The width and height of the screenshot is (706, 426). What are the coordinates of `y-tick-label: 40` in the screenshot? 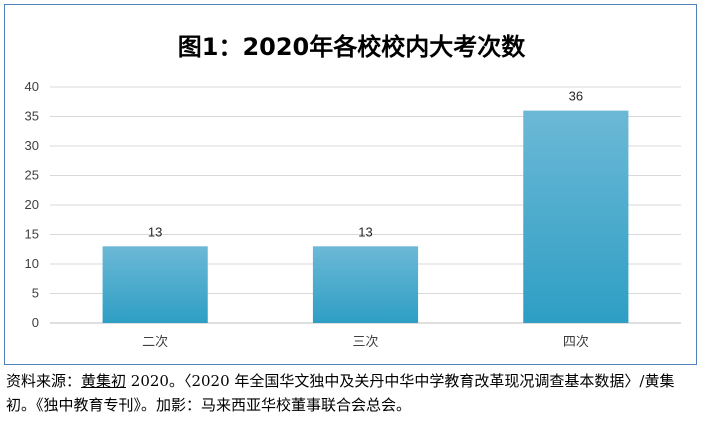 It's located at (32, 86).